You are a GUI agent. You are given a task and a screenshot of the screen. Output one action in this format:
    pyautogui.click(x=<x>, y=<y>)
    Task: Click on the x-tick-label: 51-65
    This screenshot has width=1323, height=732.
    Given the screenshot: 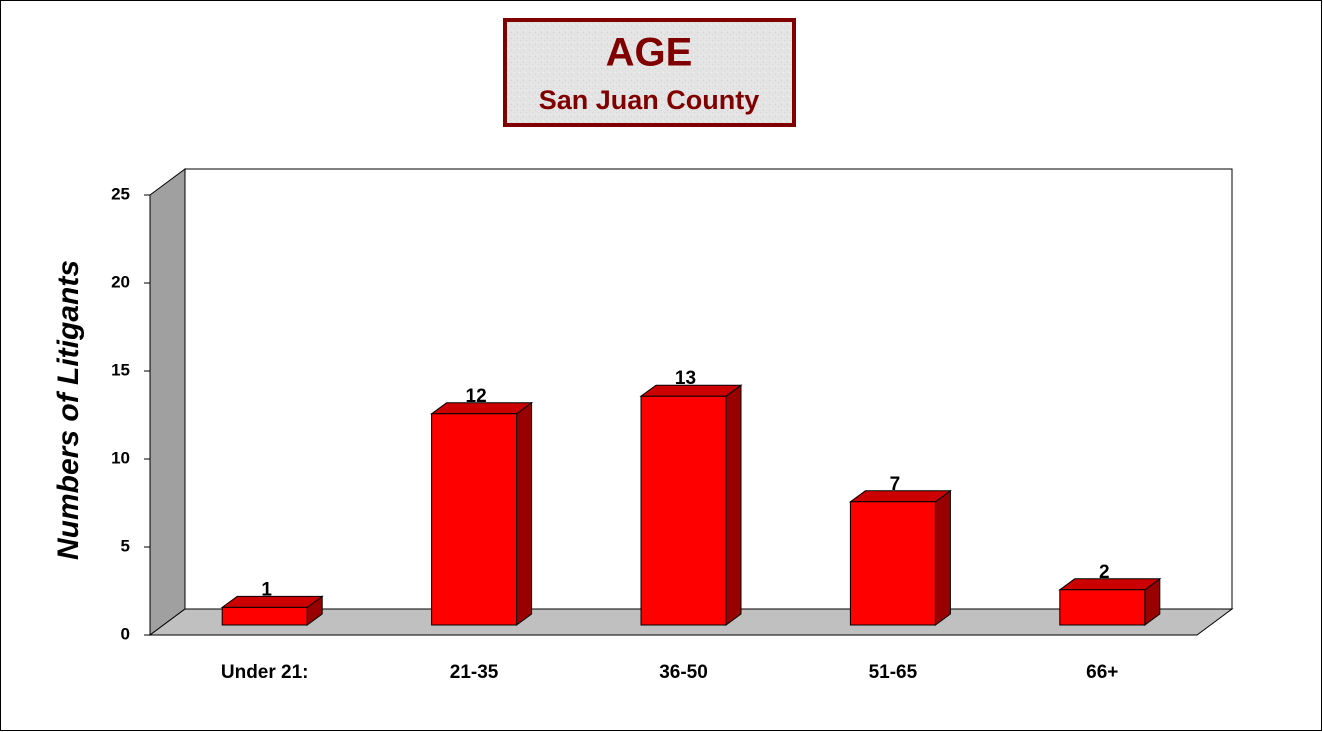 What is the action you would take?
    pyautogui.click(x=893, y=672)
    